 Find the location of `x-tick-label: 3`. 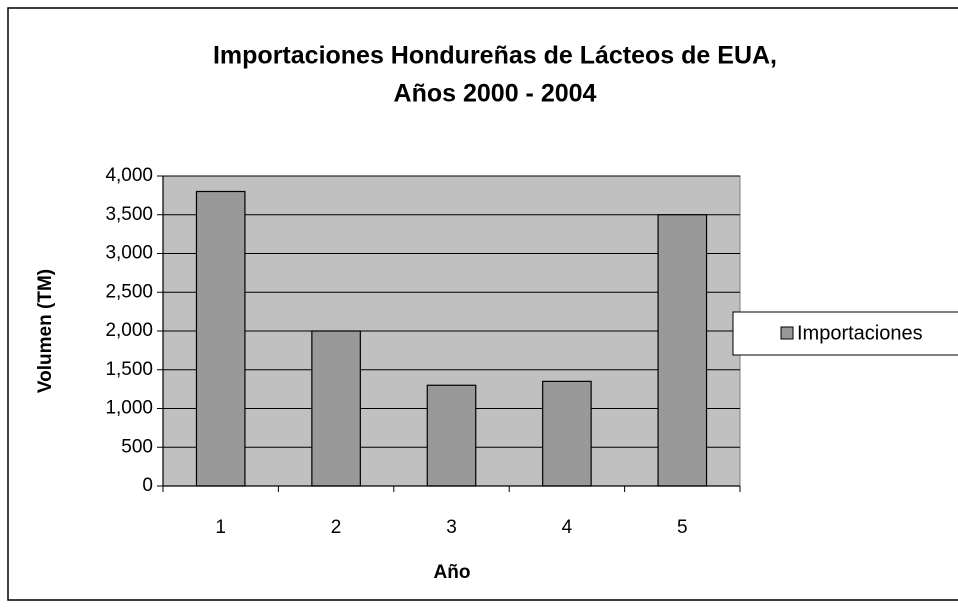

x-tick-label: 3 is located at coordinates (451, 527).